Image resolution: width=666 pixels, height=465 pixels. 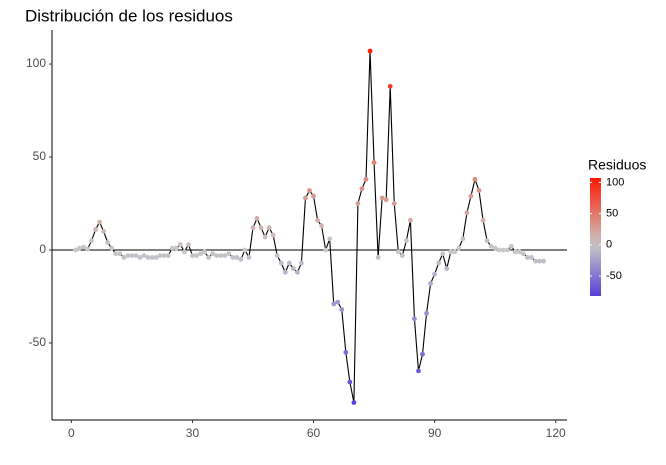 I want to click on x-tick-label: 30, so click(x=193, y=433).